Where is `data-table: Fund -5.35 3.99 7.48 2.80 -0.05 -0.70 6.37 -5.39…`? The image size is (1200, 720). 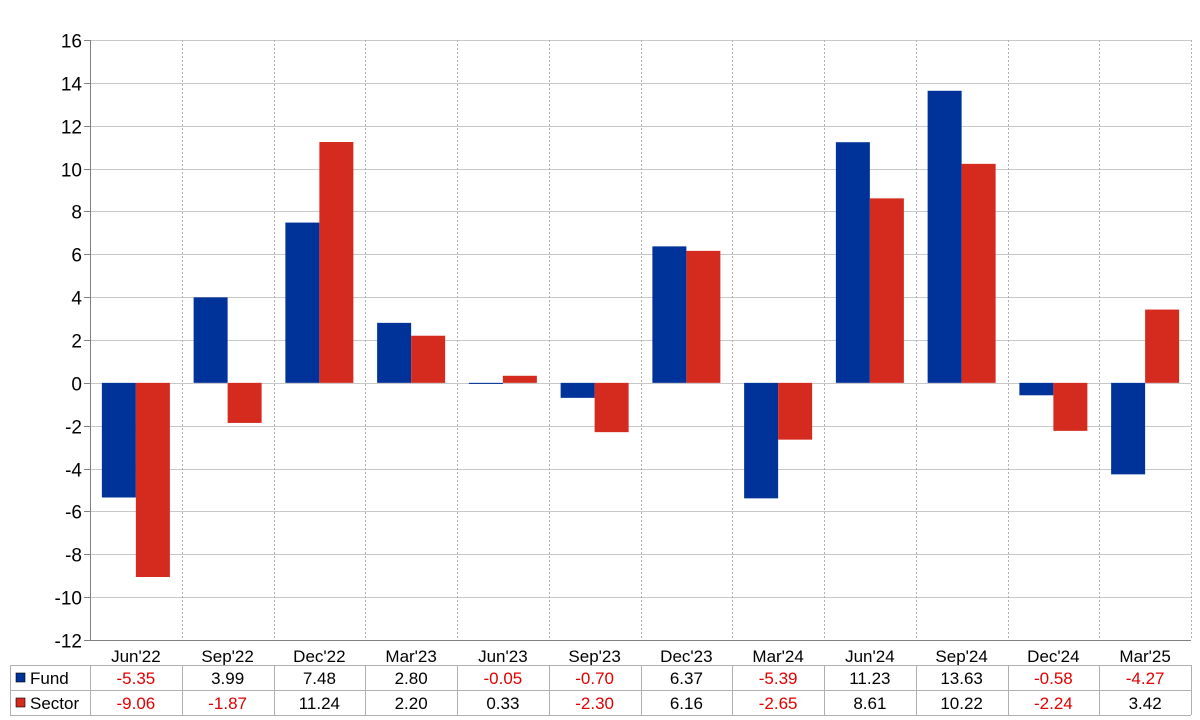
data-table: Fund -5.35 3.99 7.48 2.80 -0.05 -0.70 6.37 -5.39… is located at coordinates (601, 690).